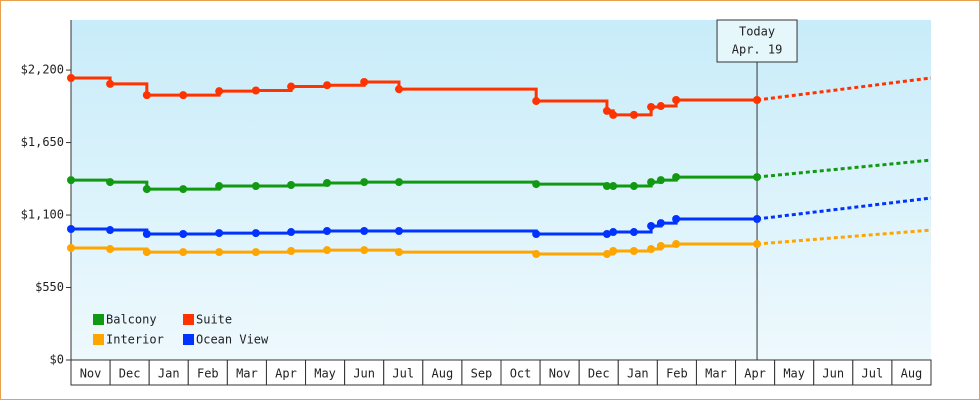  Describe the element at coordinates (214, 320) in the screenshot. I see `legend-label: Suite` at that location.